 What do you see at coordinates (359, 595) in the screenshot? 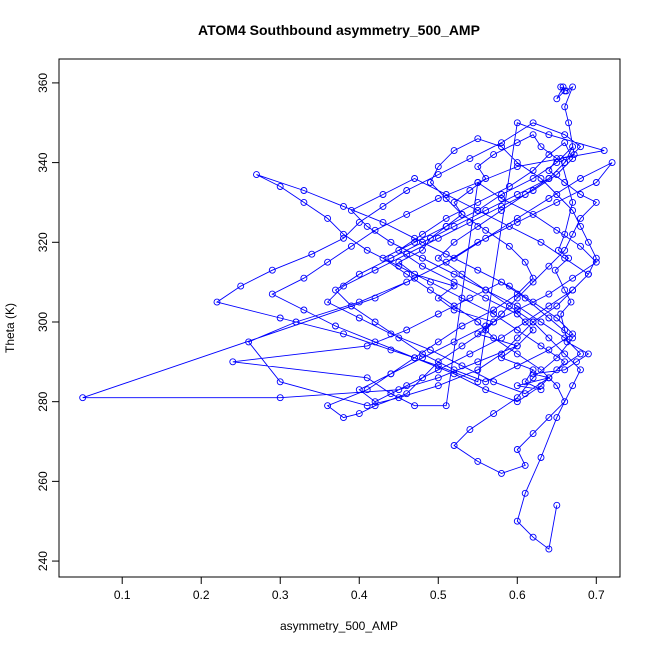
I see `x-tick-label: 0.4` at bounding box center [359, 595].